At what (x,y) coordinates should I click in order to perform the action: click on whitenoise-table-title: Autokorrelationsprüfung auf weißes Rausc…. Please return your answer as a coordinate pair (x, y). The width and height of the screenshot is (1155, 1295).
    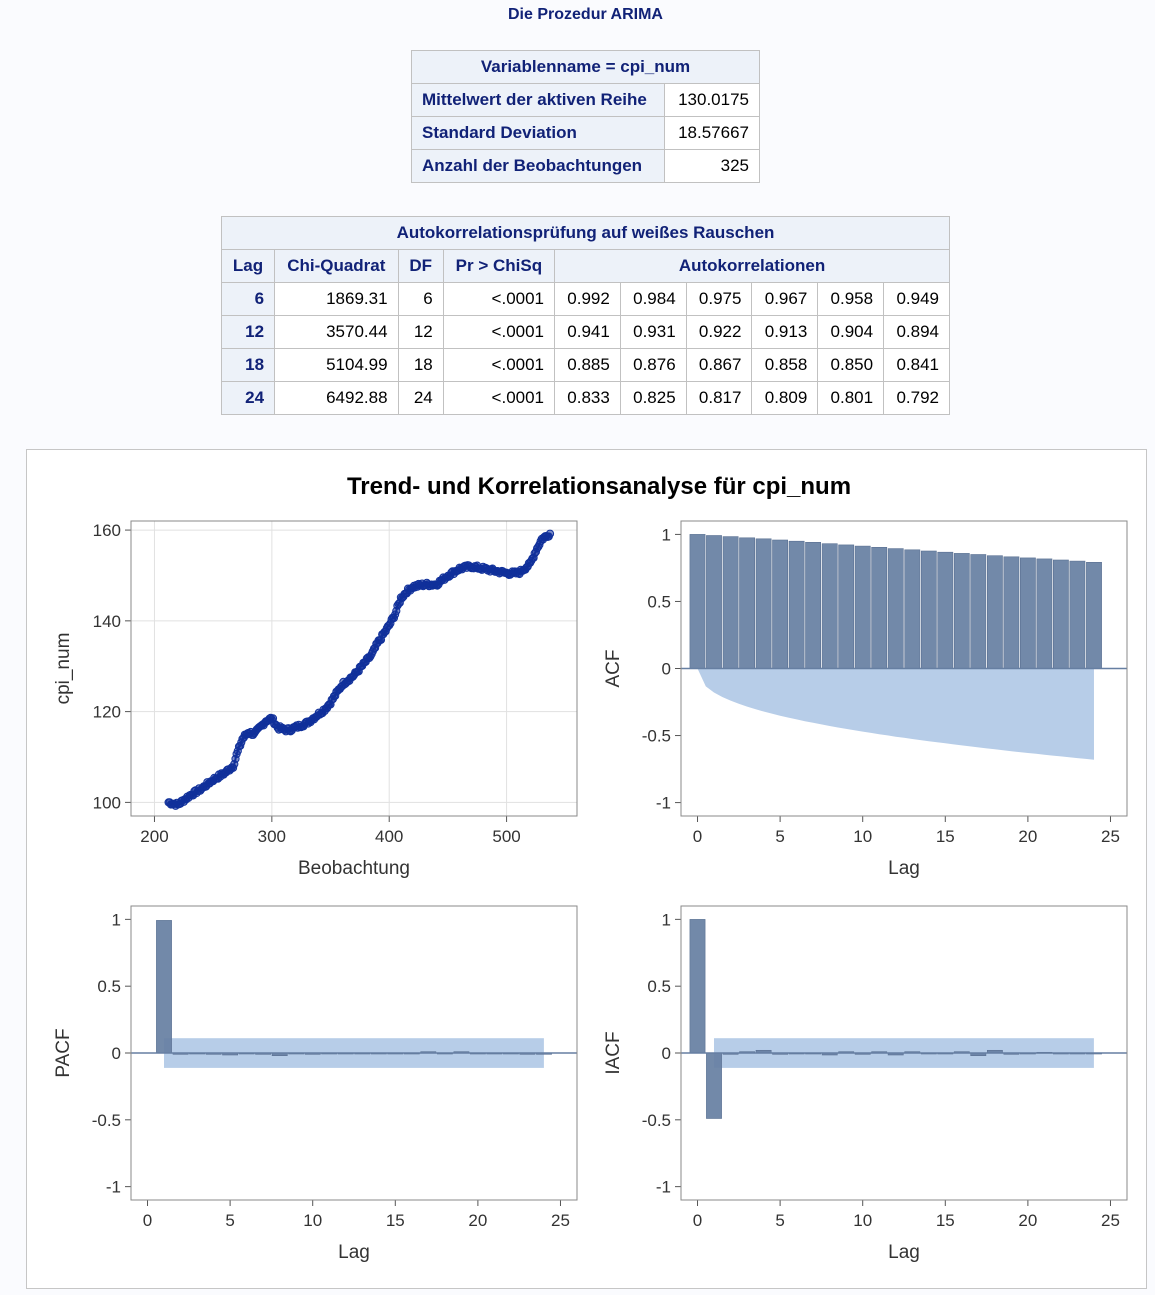
    Looking at the image, I should click on (585, 233).